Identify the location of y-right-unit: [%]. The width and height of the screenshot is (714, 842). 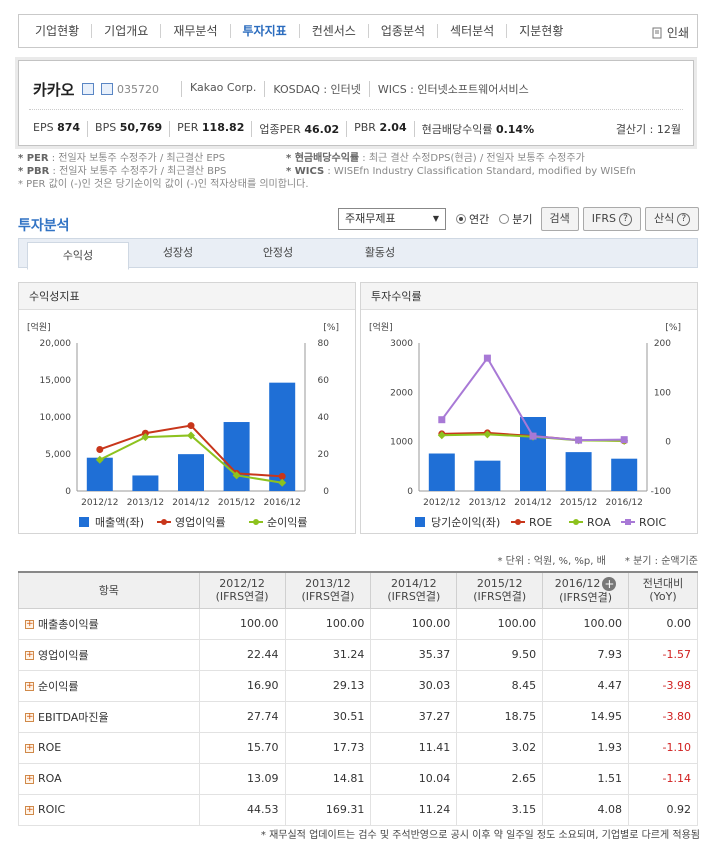
(331, 328).